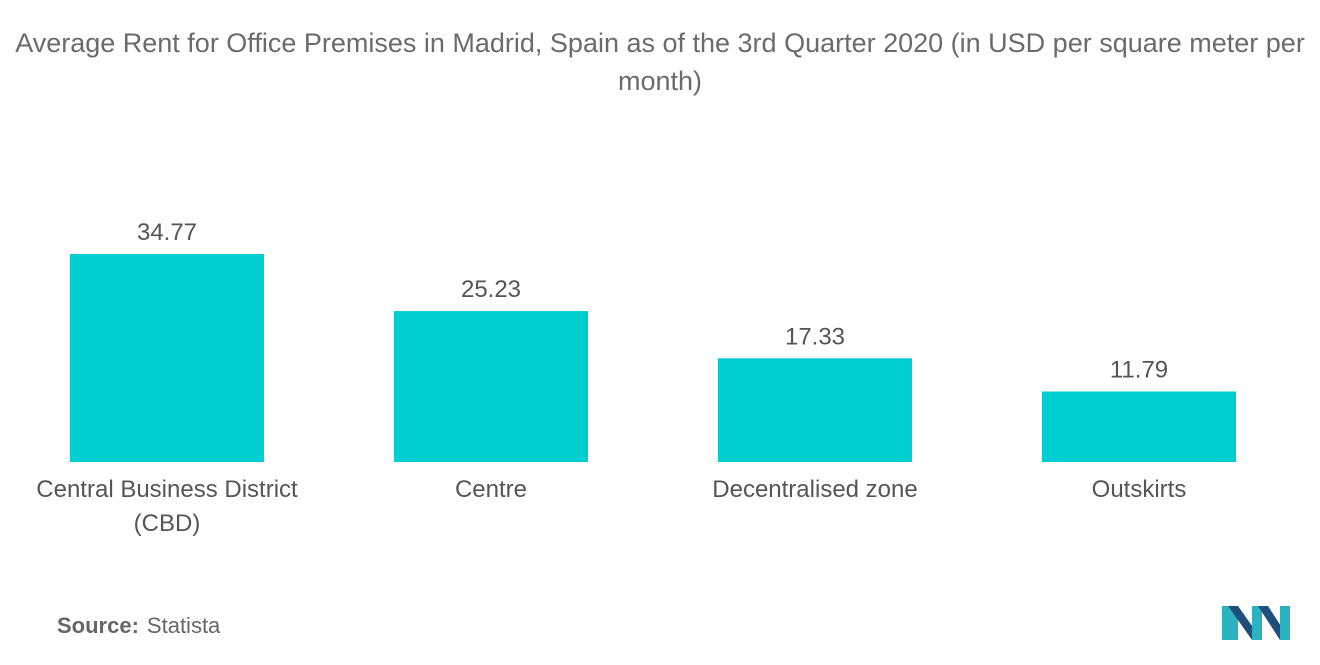  Describe the element at coordinates (167, 232) in the screenshot. I see `data-label-0: 34.77` at that location.